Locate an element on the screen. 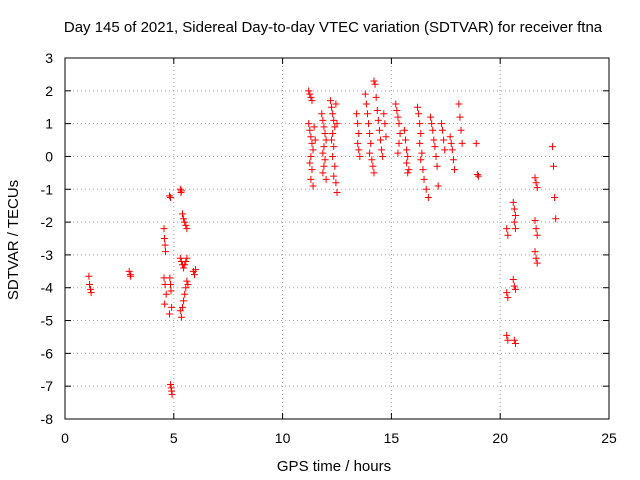  y-tick-label: -8 is located at coordinates (47, 419).